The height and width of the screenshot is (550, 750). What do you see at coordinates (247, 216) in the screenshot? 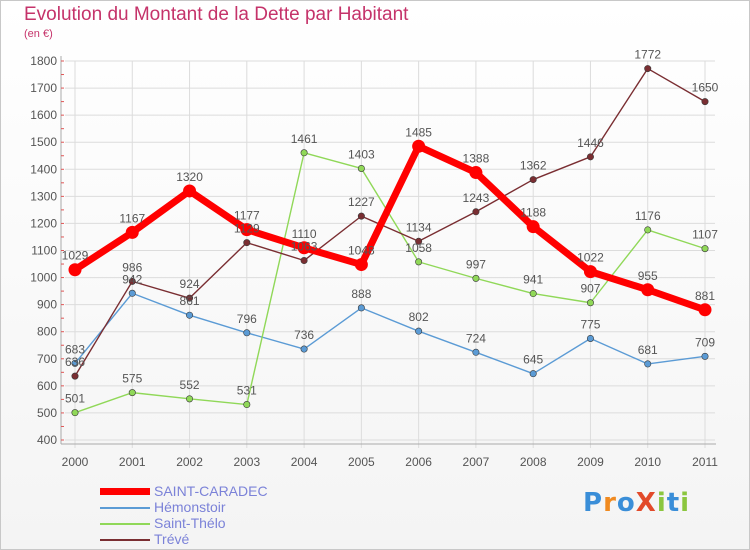
I see `data-label: 1177` at bounding box center [247, 216].